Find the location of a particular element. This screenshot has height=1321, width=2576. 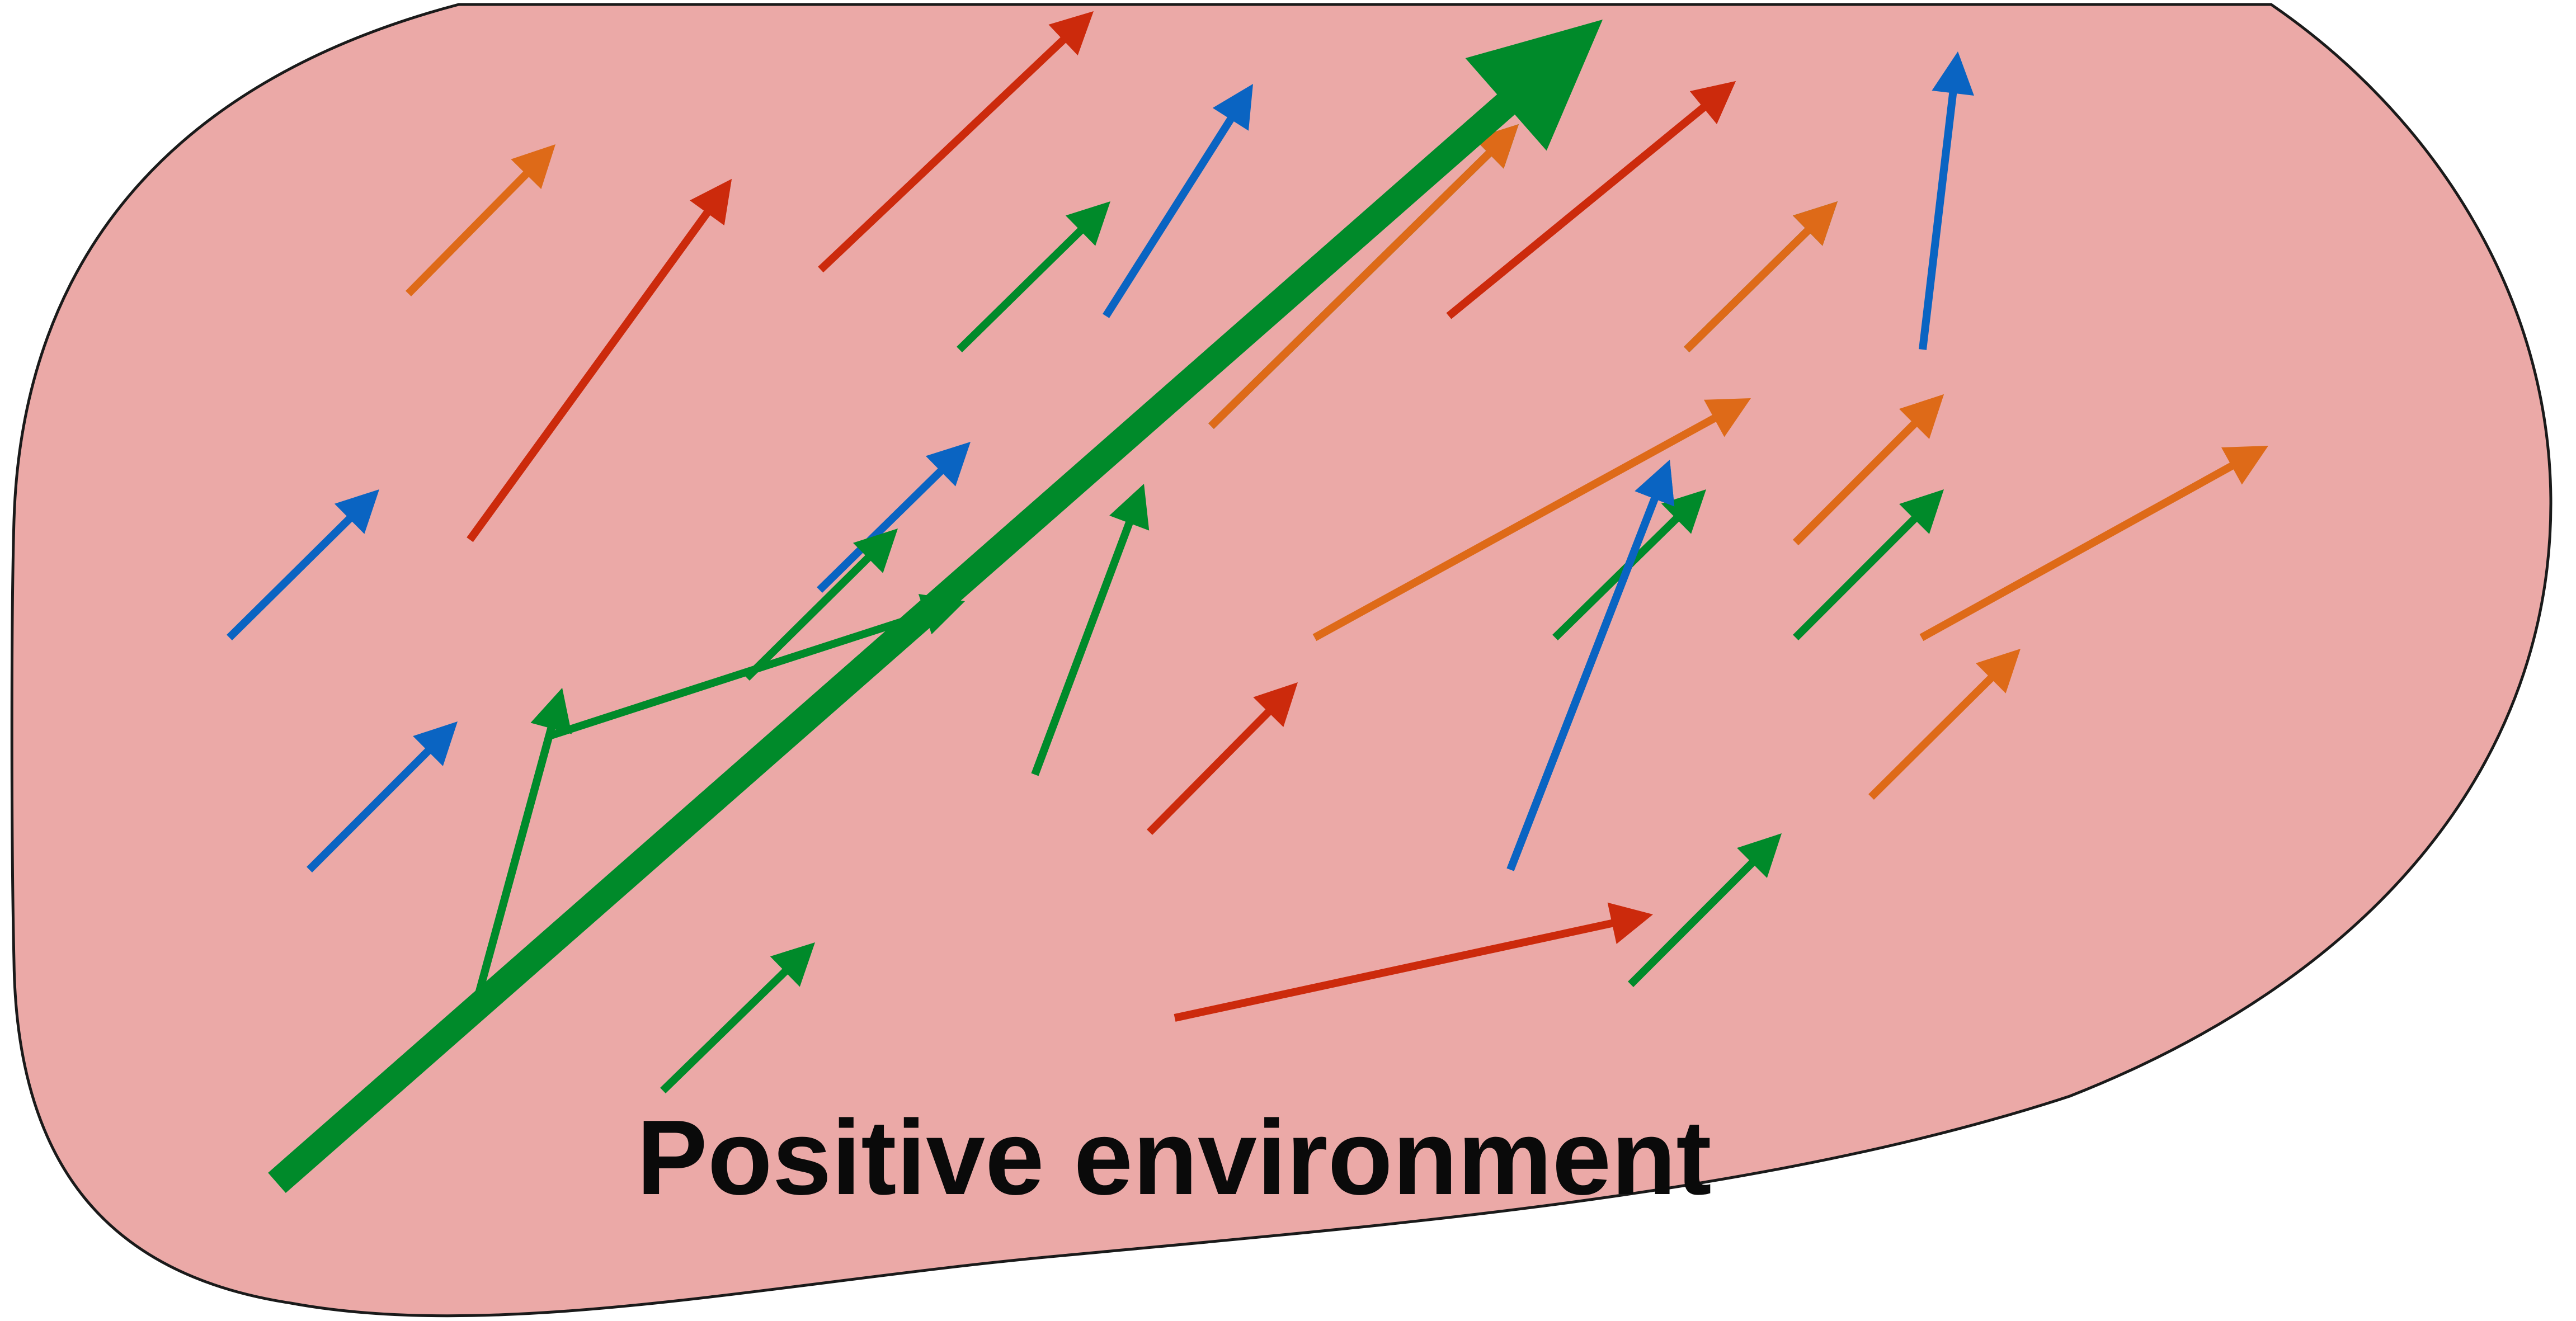

caption-label: Positive environment is located at coordinates (1174, 1157).